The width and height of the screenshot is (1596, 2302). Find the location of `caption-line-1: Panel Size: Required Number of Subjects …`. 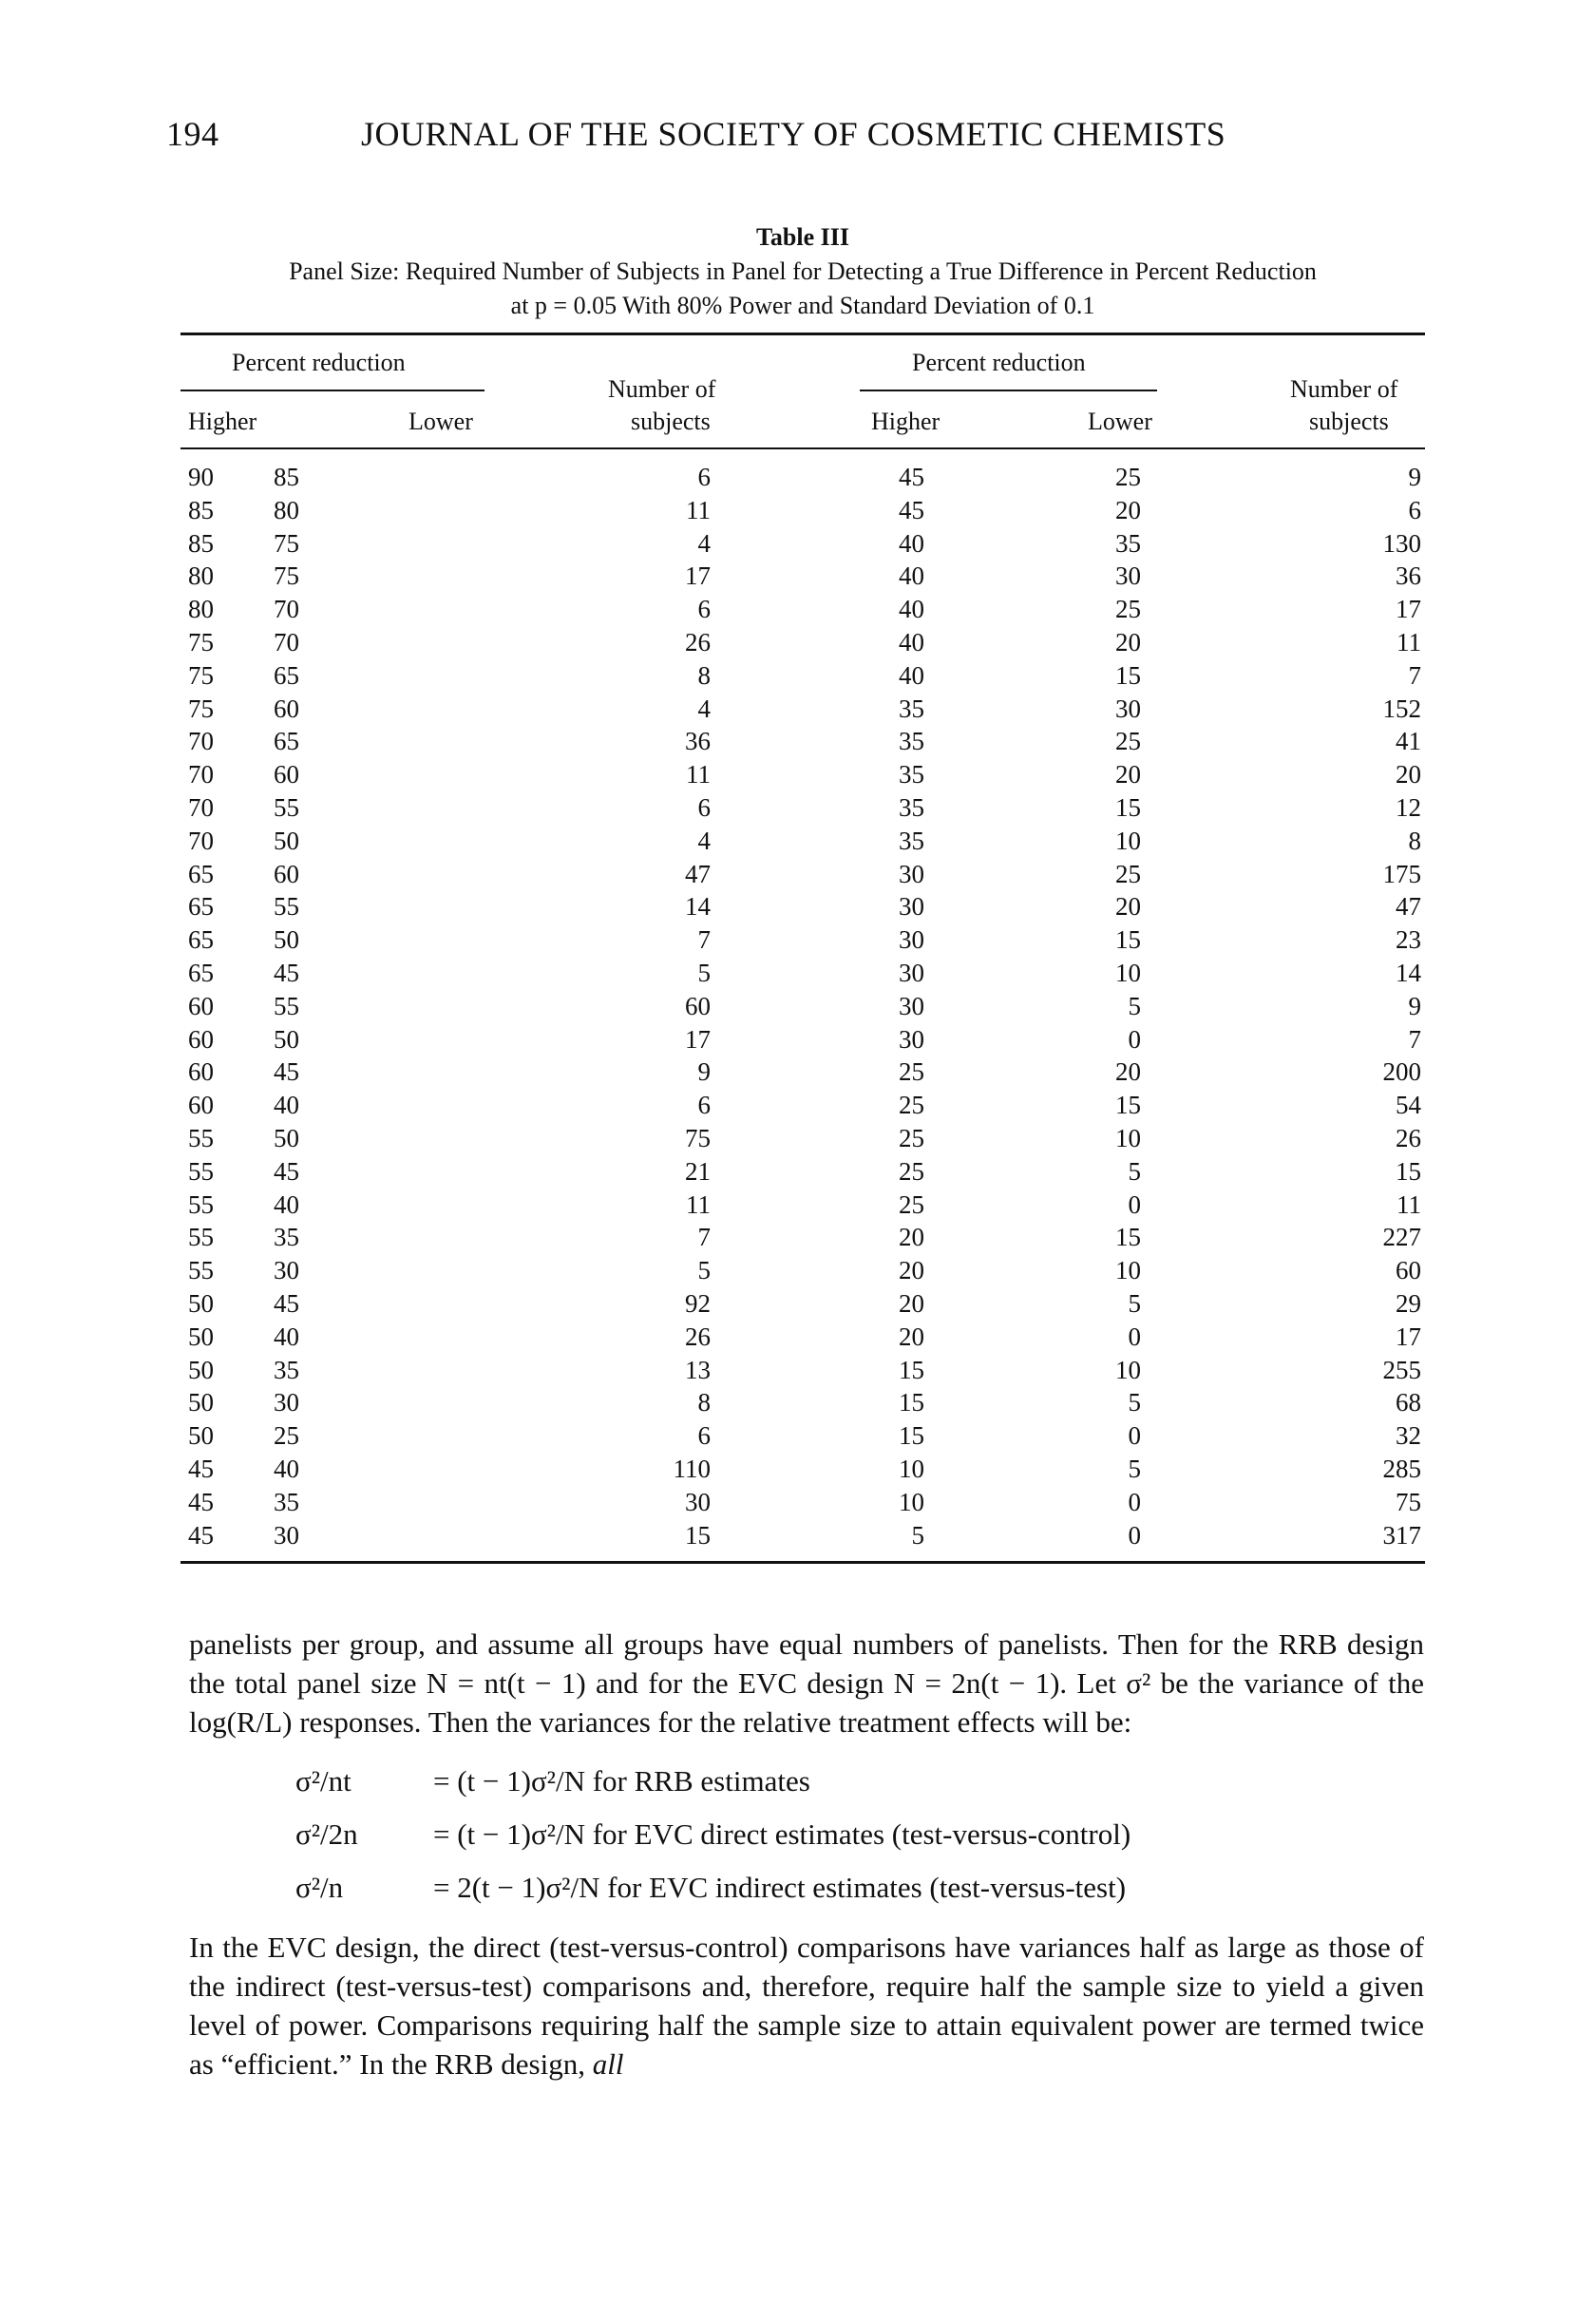

caption-line-1: Panel Size: Required Number of Subjects … is located at coordinates (803, 271).